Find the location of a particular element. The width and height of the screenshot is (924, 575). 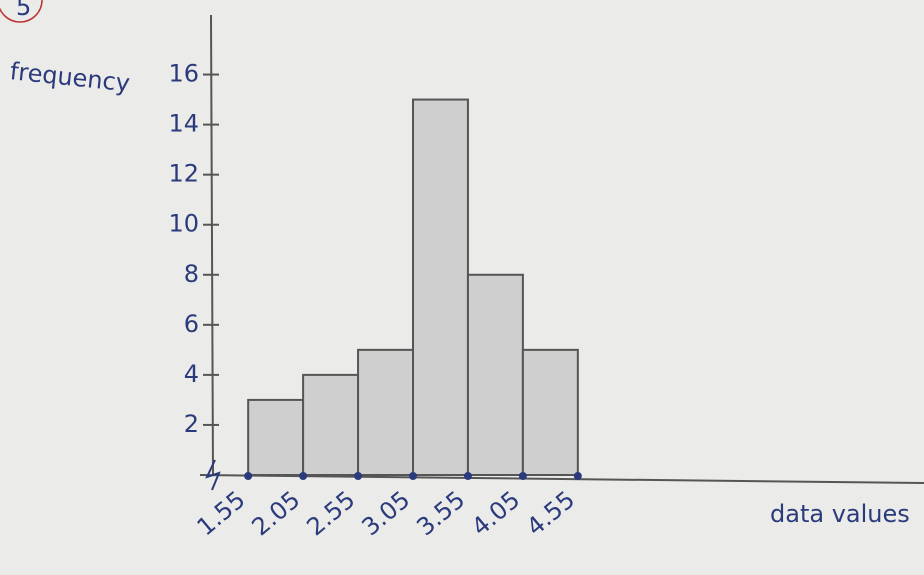

y-tick-label: 2 is located at coordinates (191, 424).